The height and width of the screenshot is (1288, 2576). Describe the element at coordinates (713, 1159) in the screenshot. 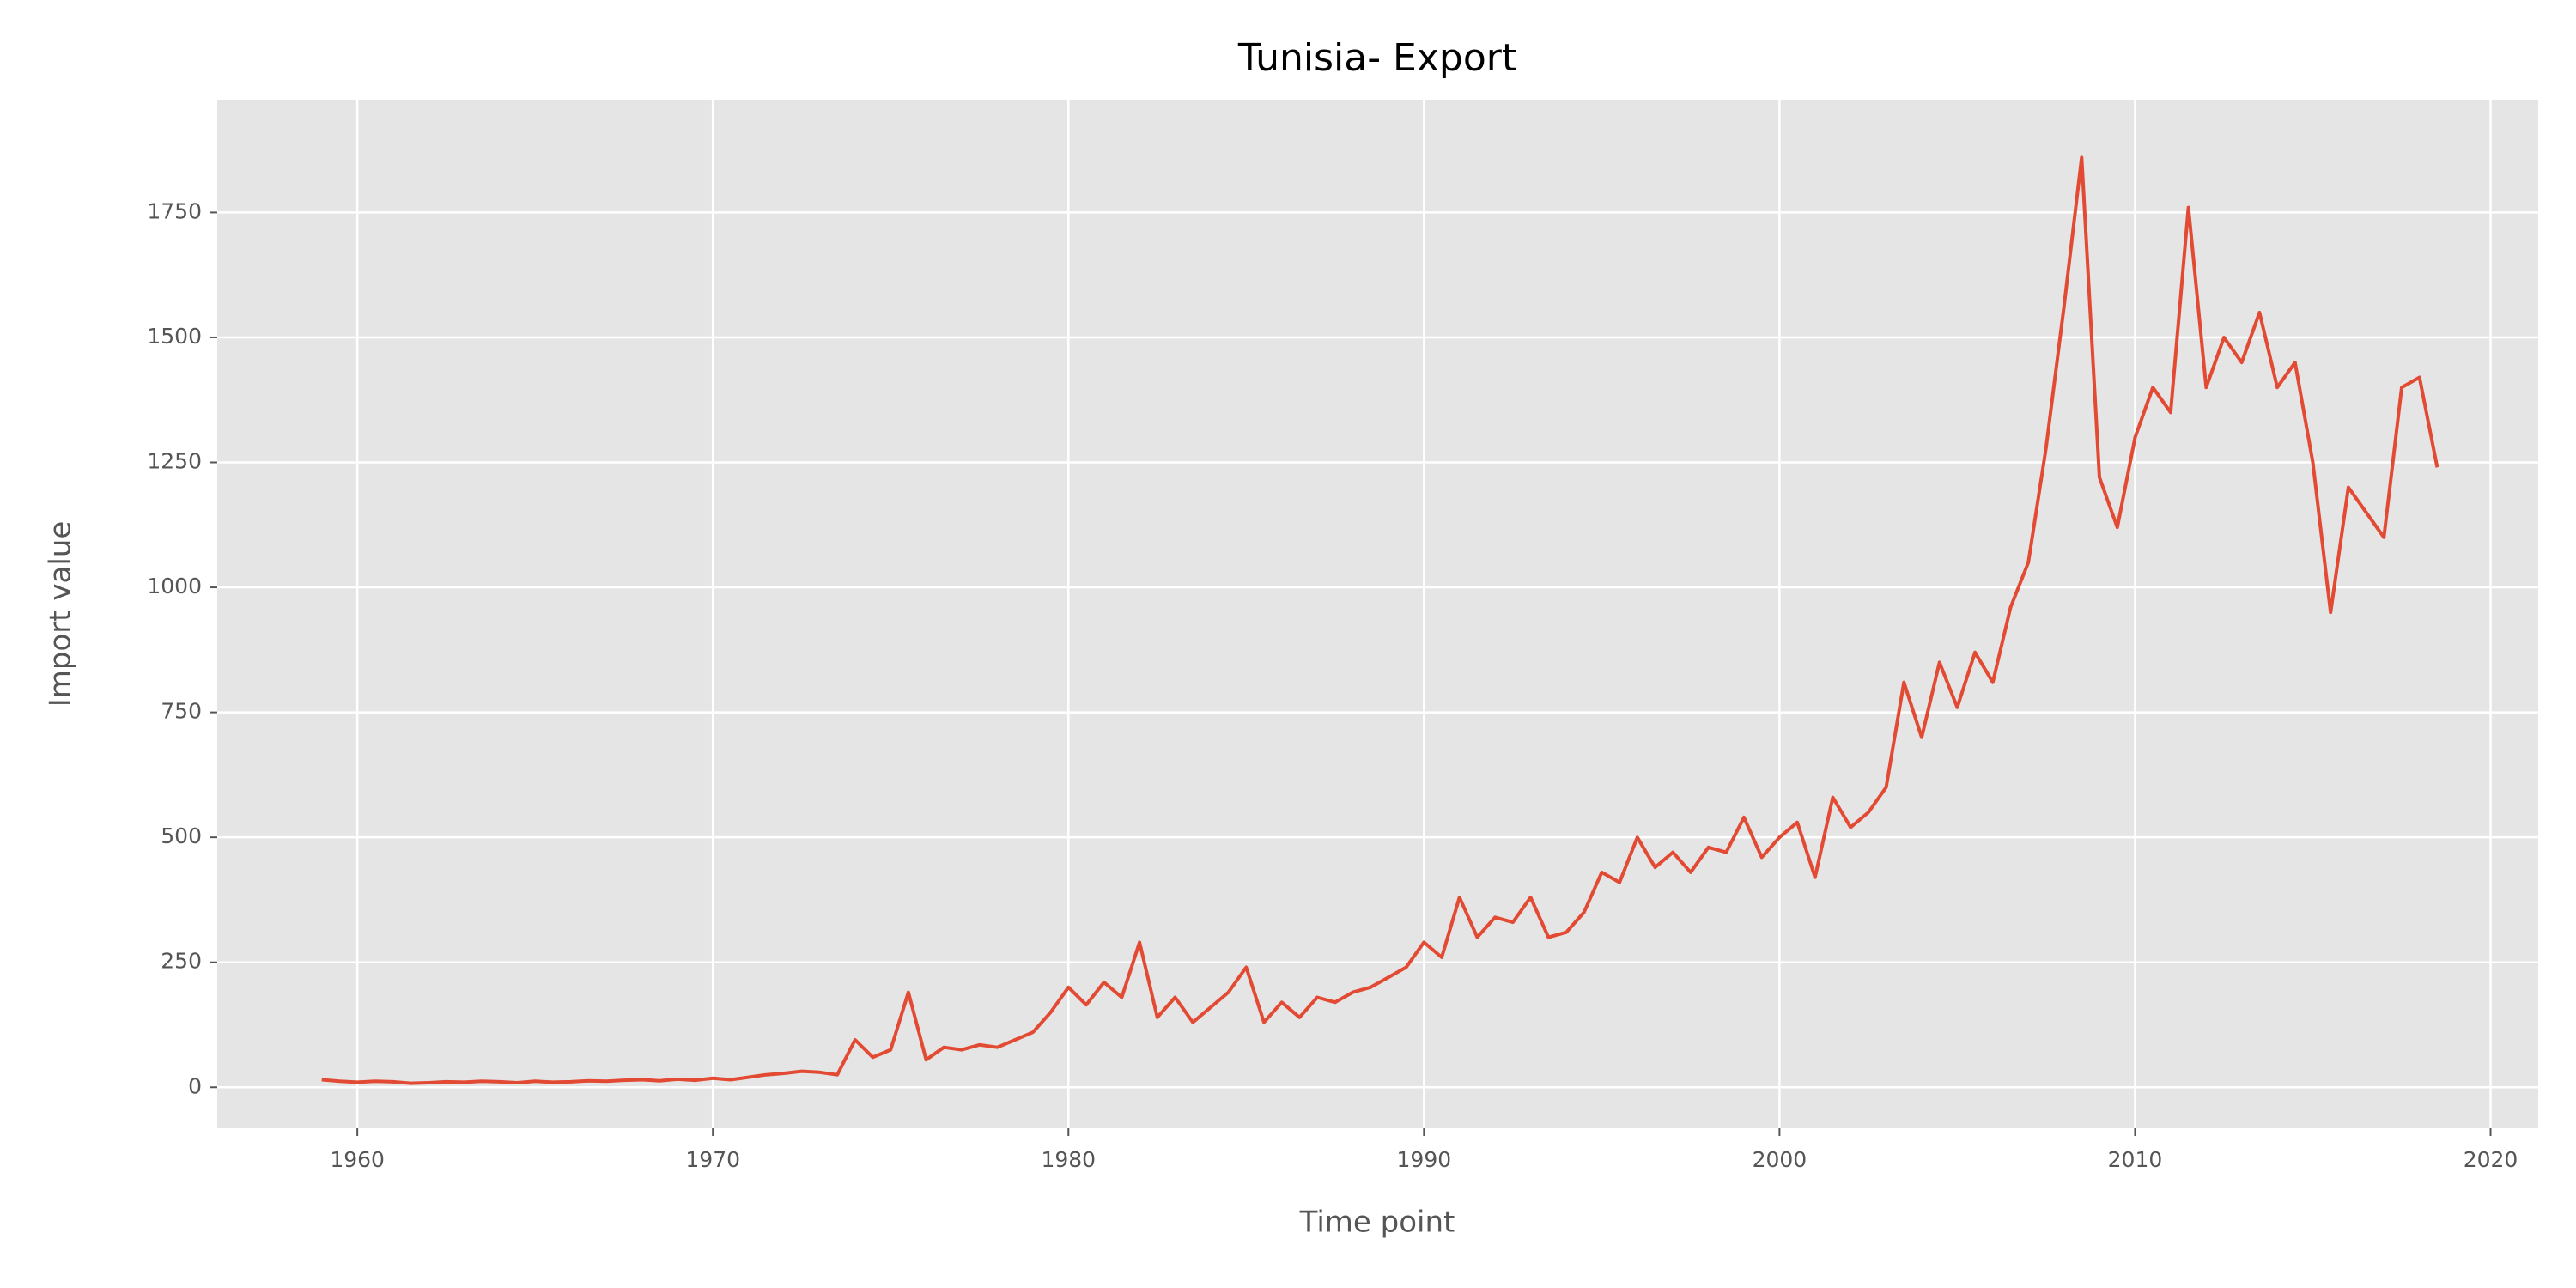

I see `x-tick-label: 1970` at that location.